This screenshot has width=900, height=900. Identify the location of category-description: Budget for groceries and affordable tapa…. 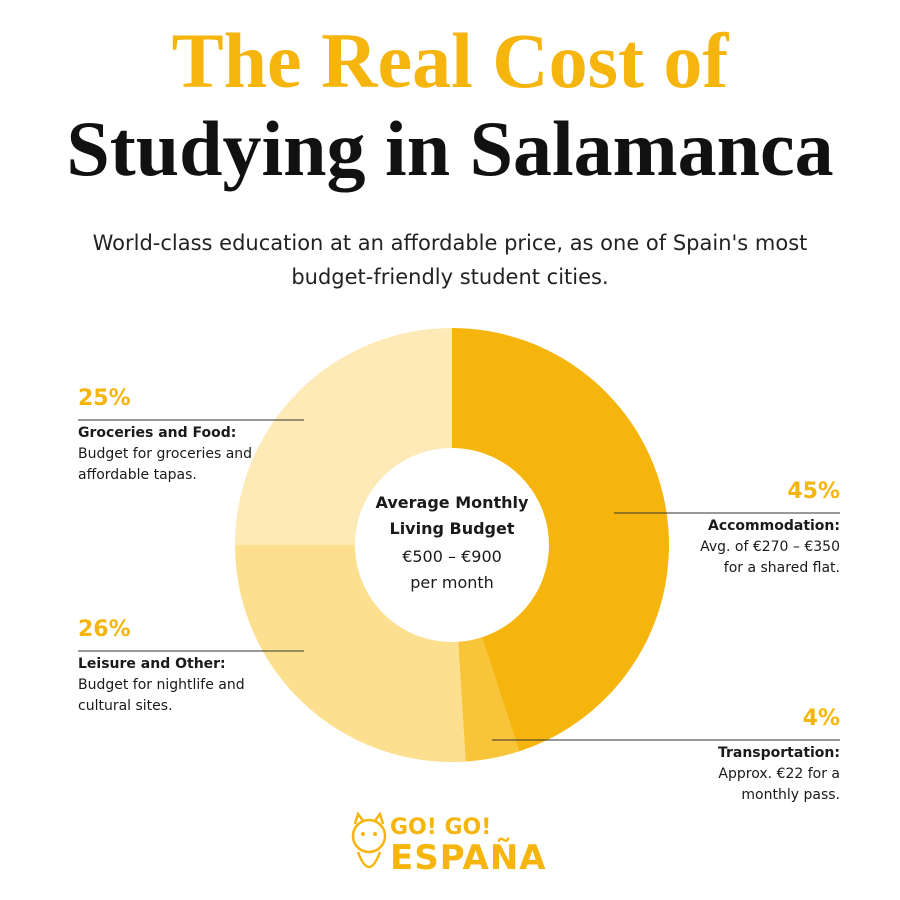
(165, 464).